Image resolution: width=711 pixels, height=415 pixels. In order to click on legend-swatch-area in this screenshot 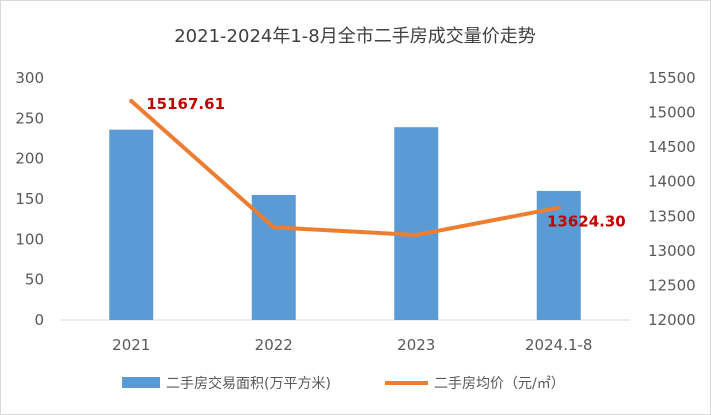, I will do `click(141, 382)`.